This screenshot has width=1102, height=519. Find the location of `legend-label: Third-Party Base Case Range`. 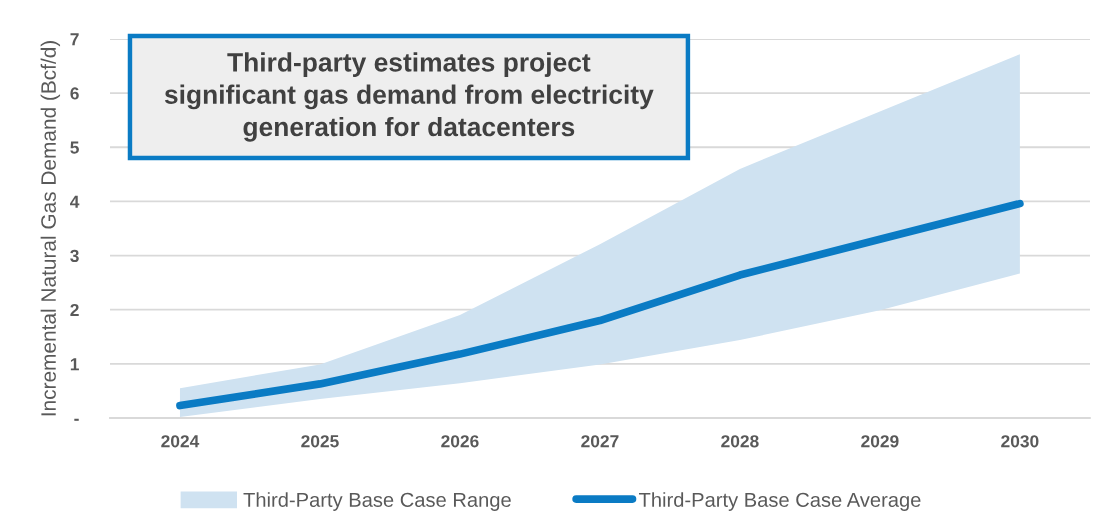

legend-label: Third-Party Base Case Range is located at coordinates (377, 501).